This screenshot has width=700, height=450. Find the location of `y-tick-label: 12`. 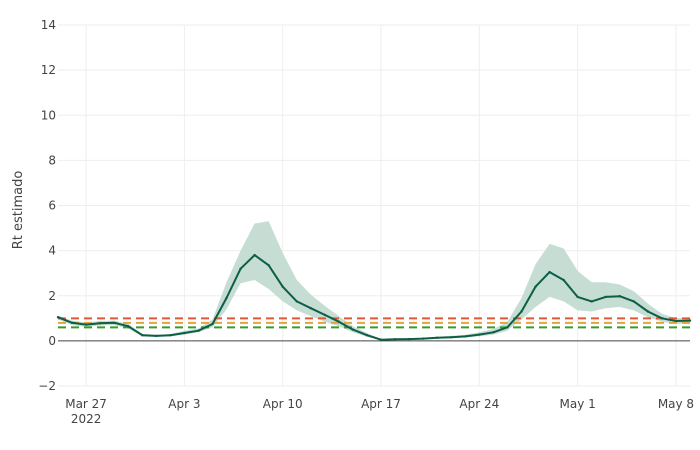

y-tick-label: 12 is located at coordinates (48, 70).